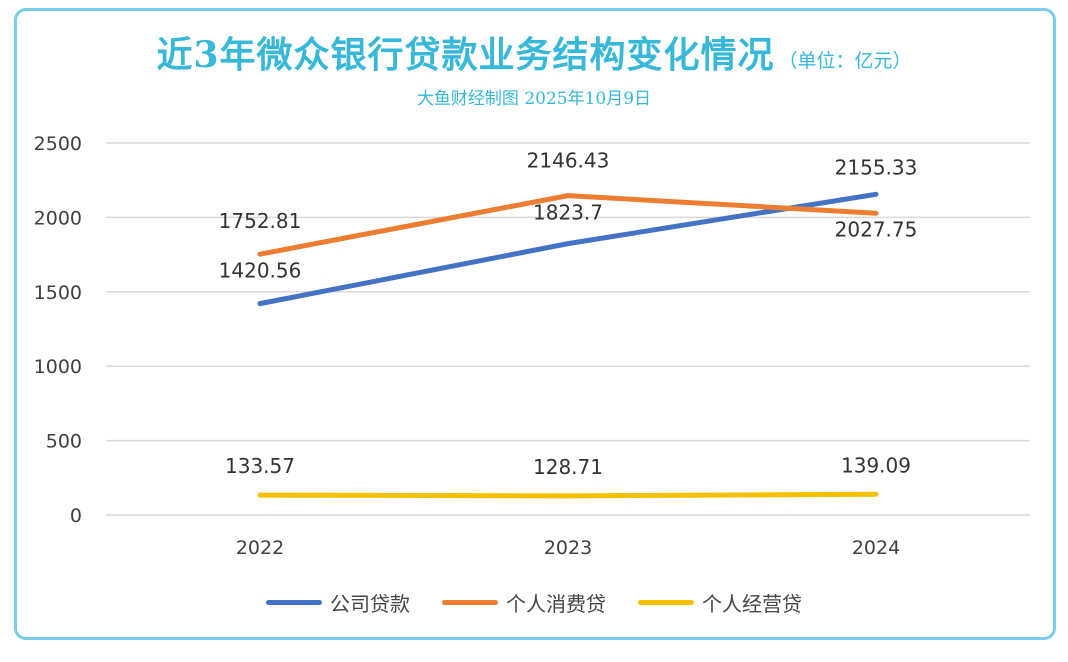 This screenshot has width=1068, height=662. What do you see at coordinates (58, 330) in the screenshot?
I see `y-axis: 0 500 1000 1500 2000 2500` at bounding box center [58, 330].